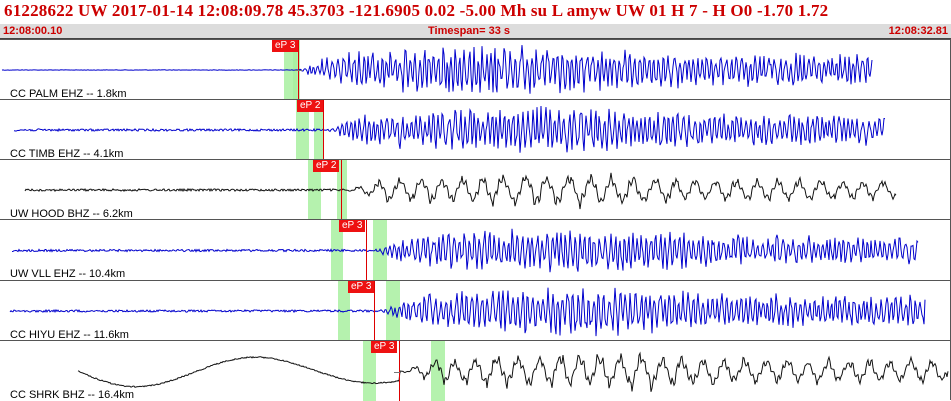  I want to click on channel-label: UW VLL EHZ -- 10.4km, so click(68, 274).